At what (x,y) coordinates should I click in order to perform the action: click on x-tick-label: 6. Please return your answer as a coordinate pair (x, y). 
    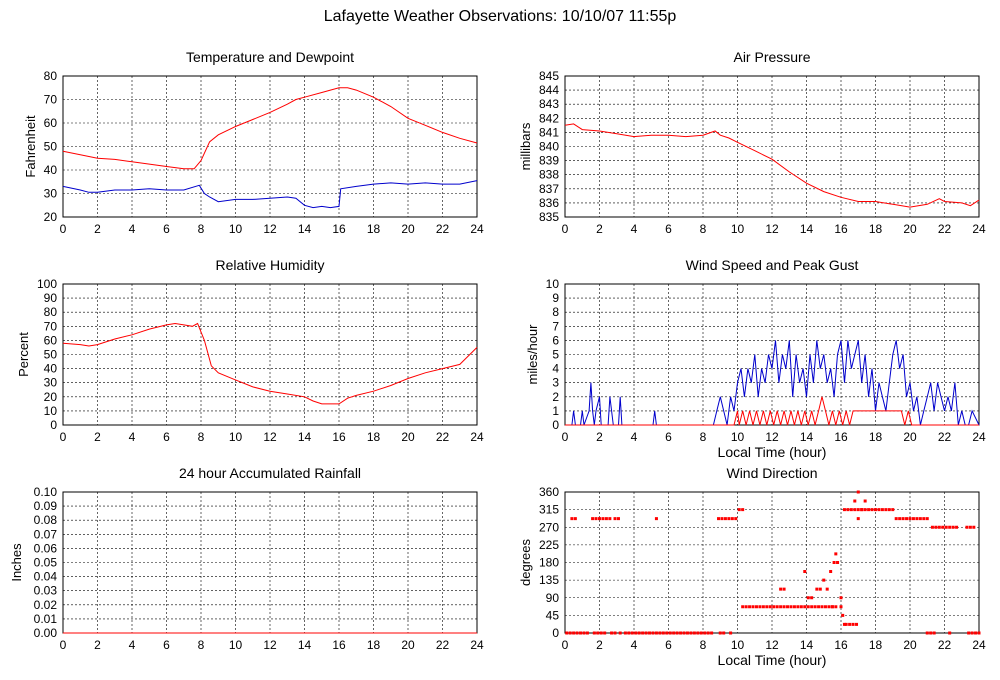
    Looking at the image, I should click on (668, 437).